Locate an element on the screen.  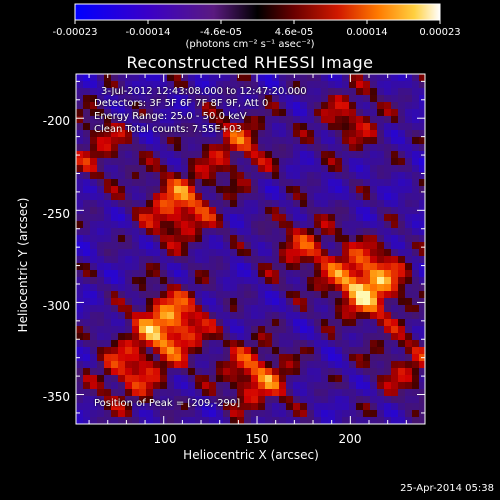
colorbar-tick-label: -0.00014 is located at coordinates (148, 32).